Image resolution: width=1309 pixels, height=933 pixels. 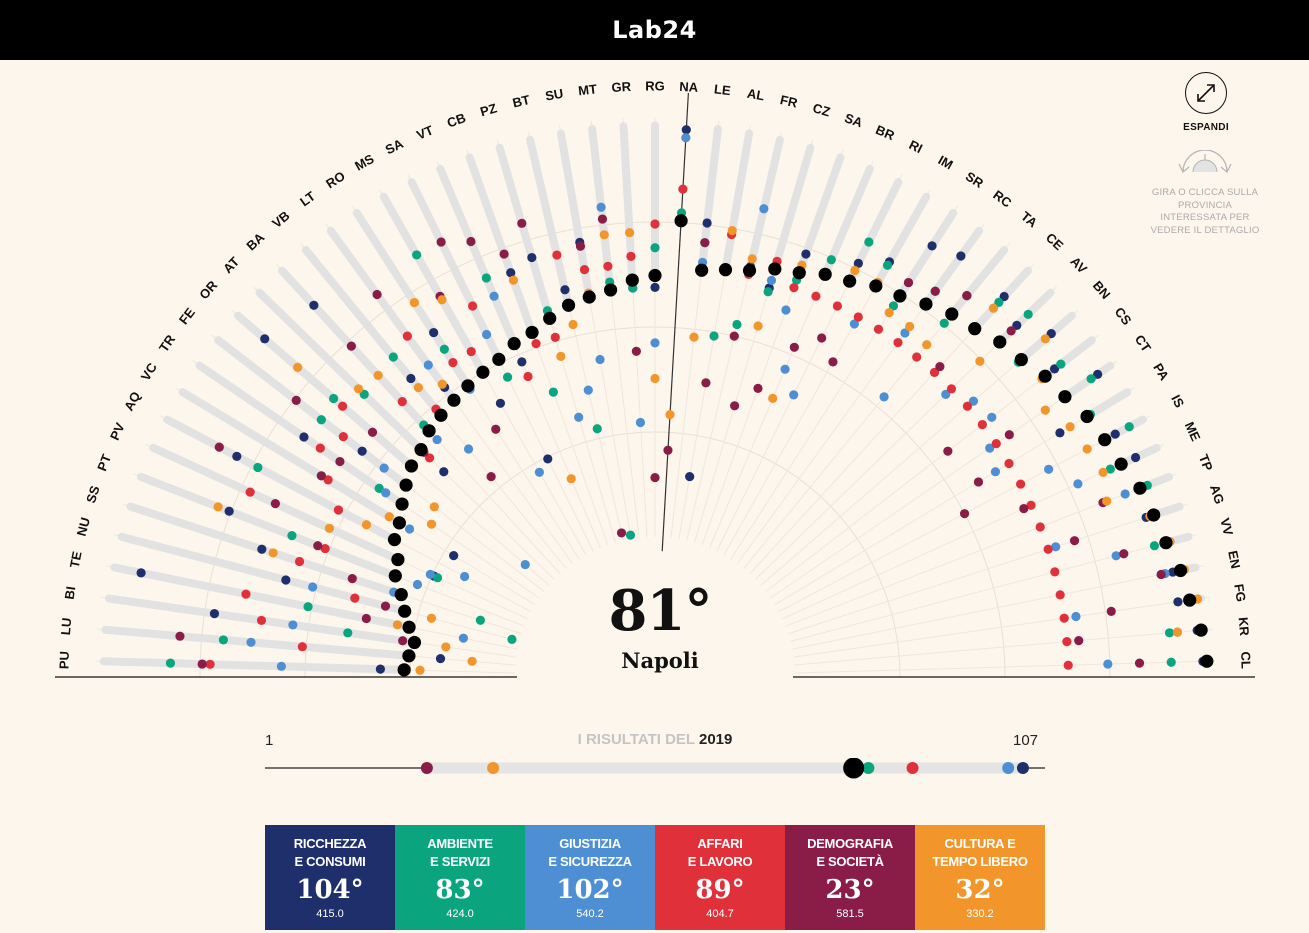 What do you see at coordinates (330, 877) in the screenshot?
I see `category-card-ricchezza: RICCHEZZA E CONSUMI 104° 415.0` at bounding box center [330, 877].